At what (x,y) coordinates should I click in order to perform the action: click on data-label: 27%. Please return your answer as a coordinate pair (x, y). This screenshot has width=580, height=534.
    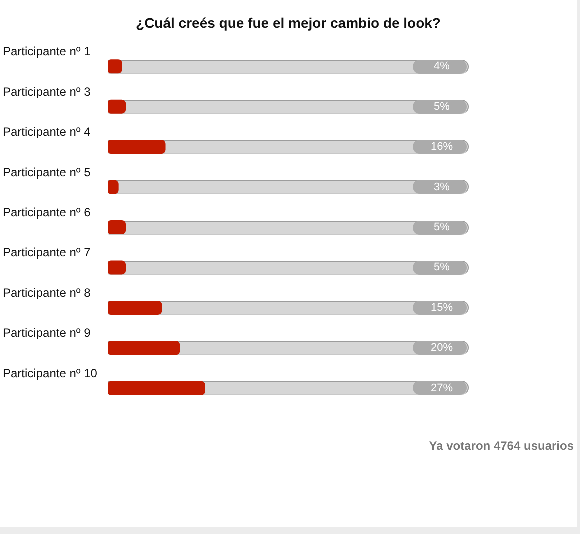
    Looking at the image, I should click on (442, 388).